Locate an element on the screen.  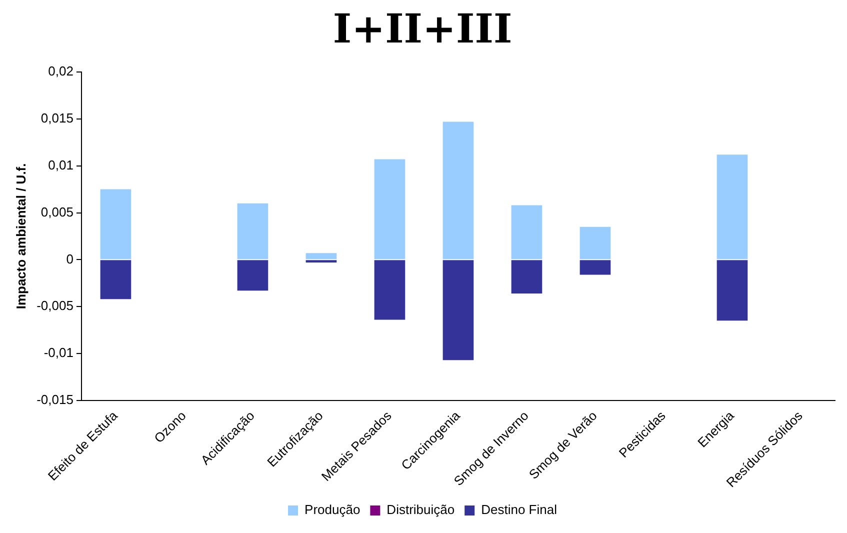
y-tick-label: 0 is located at coordinates (70, 258).